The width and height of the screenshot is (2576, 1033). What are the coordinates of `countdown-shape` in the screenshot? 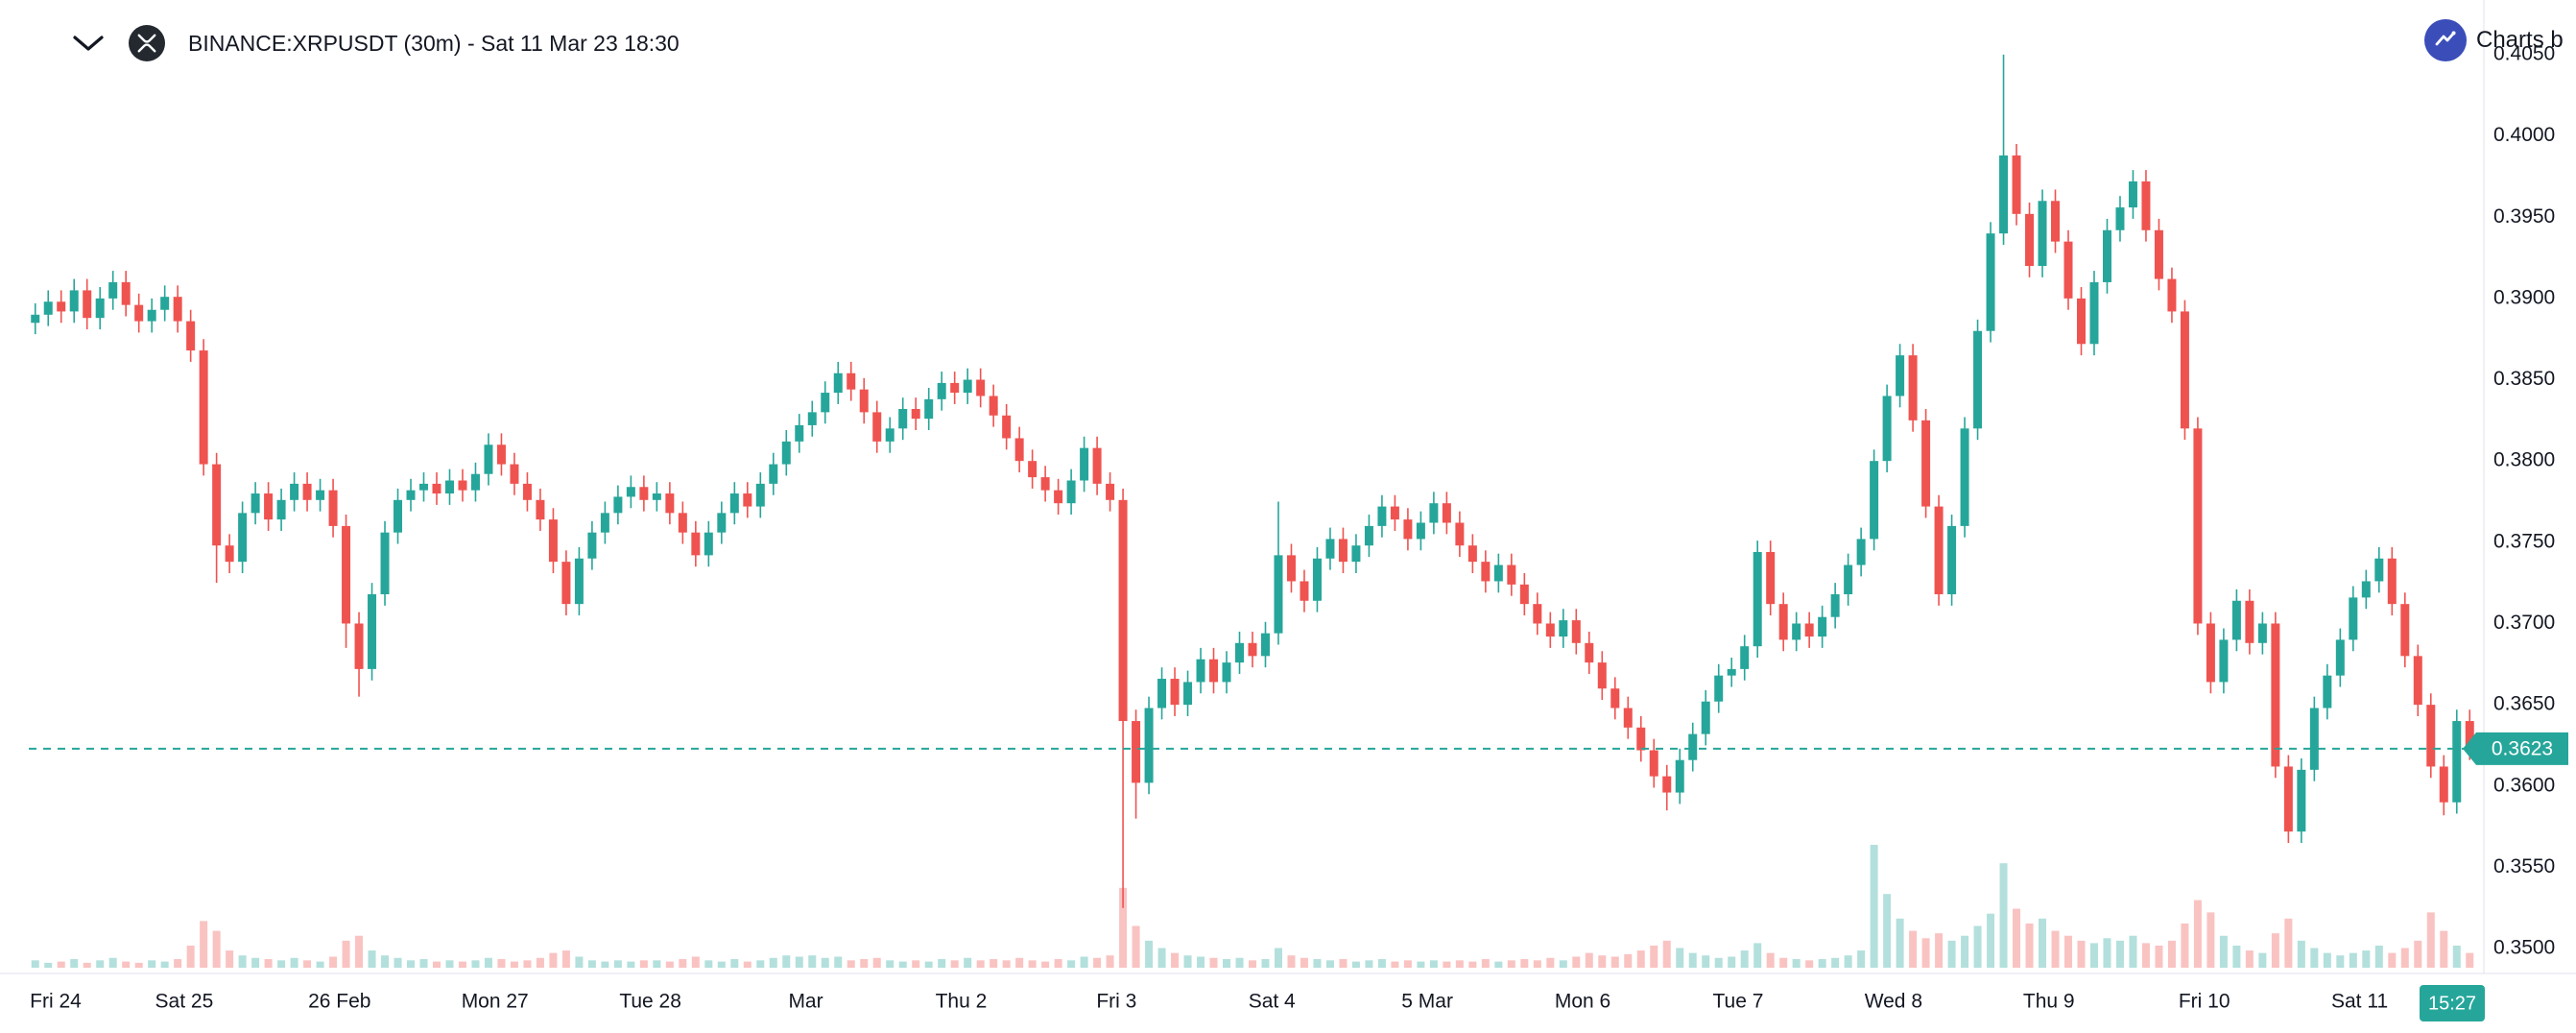 It's located at (2452, 1003).